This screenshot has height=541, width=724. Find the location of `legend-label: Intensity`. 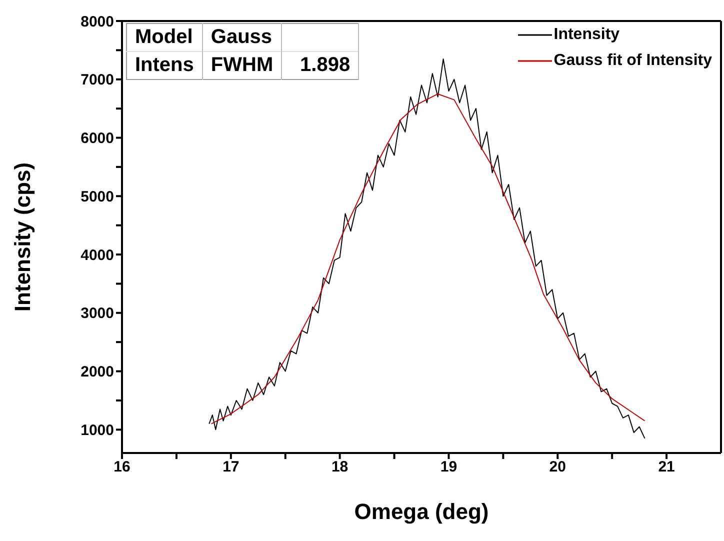

legend-label: Intensity is located at coordinates (587, 35).